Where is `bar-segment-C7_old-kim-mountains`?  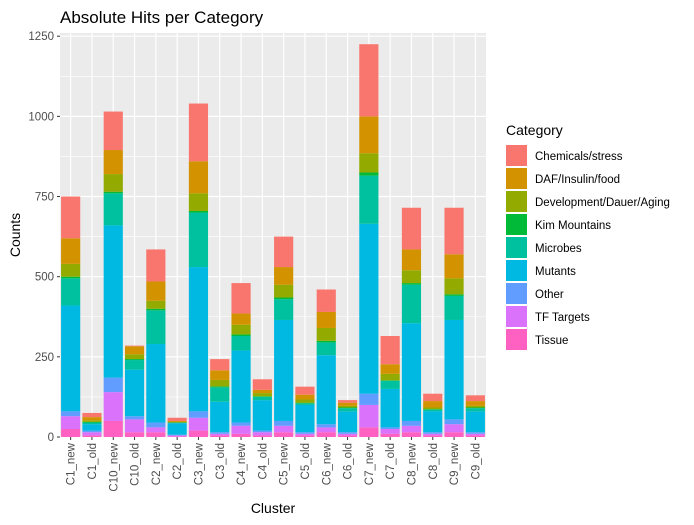 bar-segment-C7_old-kim-mountains is located at coordinates (390, 380).